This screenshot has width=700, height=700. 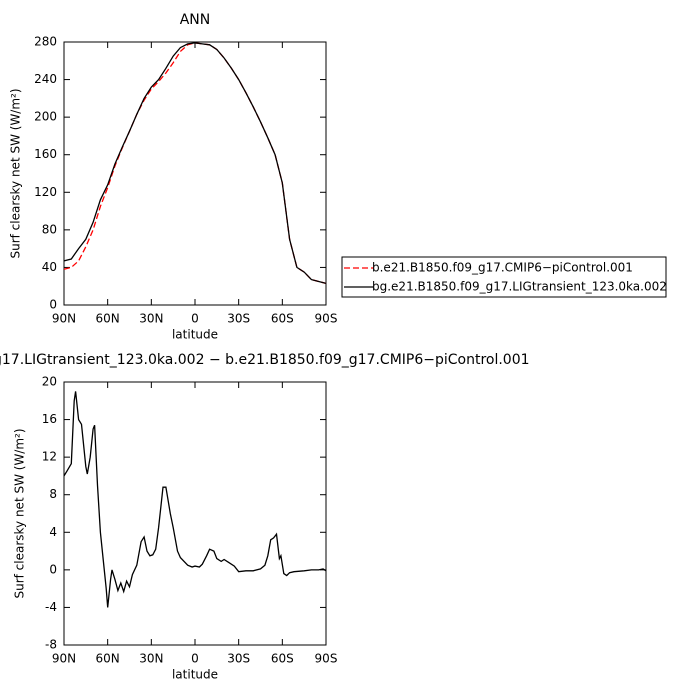 I want to click on legend-frame, so click(x=504, y=277).